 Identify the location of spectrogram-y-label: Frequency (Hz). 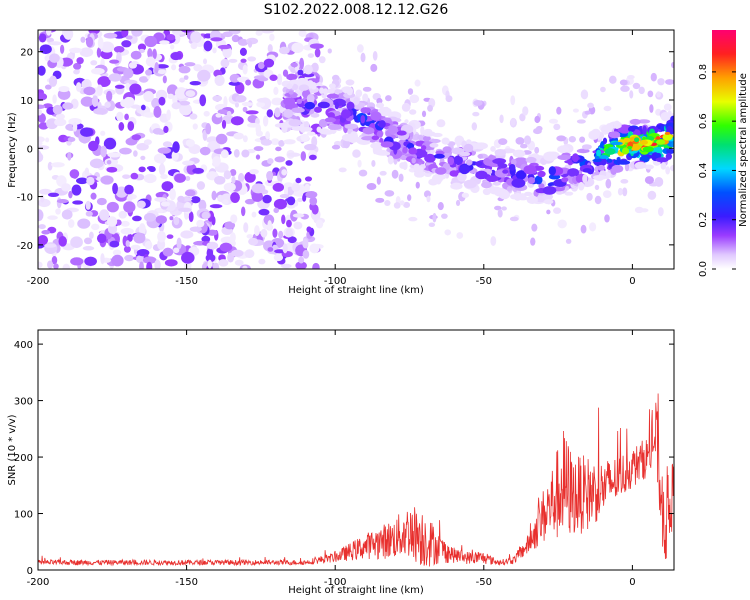
(12, 150).